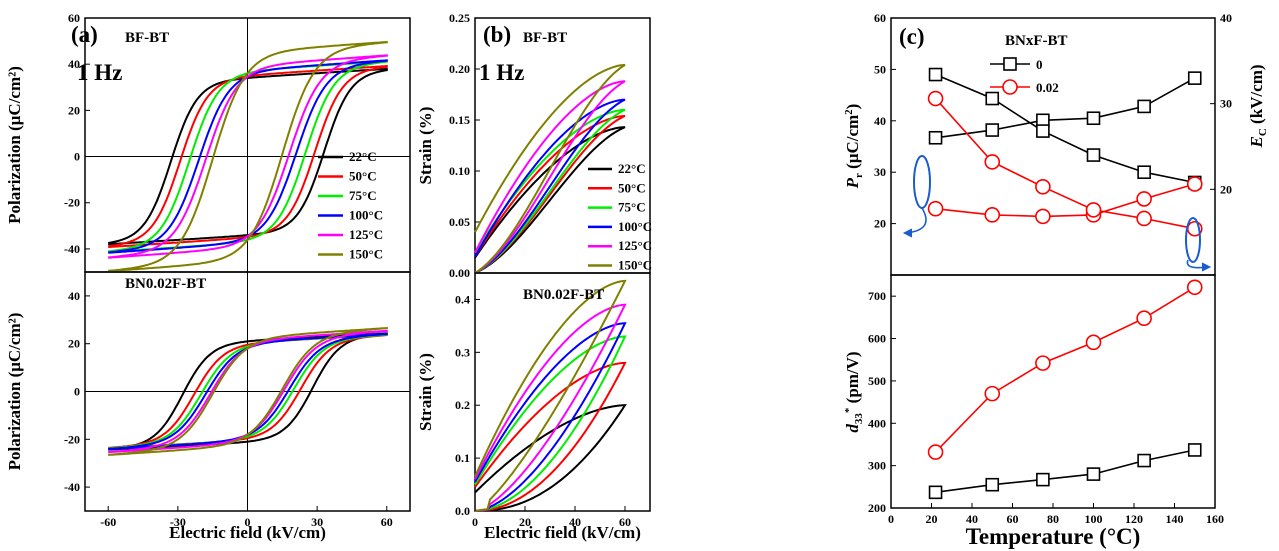 The image size is (1279, 551). What do you see at coordinates (880, 121) in the screenshot?
I see `y-tick-label: 40` at bounding box center [880, 121].